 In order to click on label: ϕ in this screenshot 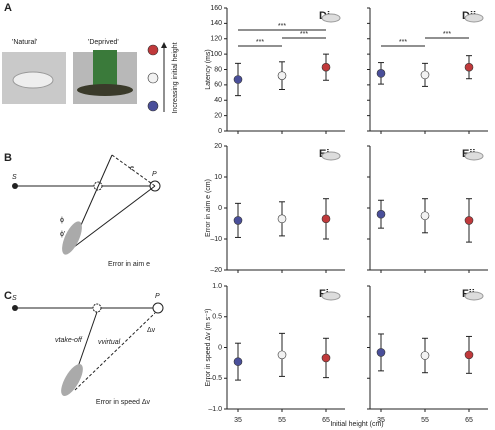, I will do `click(62, 220)`.